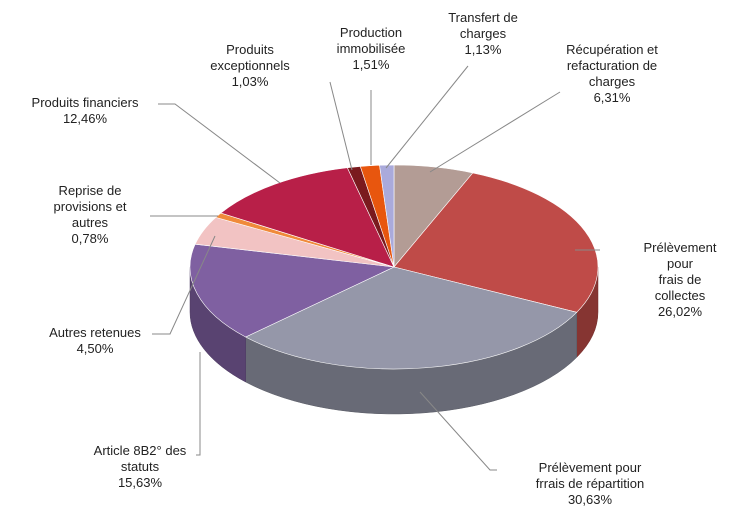 This screenshot has width=756, height=517. What do you see at coordinates (371, 40) in the screenshot?
I see `category-label: Production immobilisée` at bounding box center [371, 40].